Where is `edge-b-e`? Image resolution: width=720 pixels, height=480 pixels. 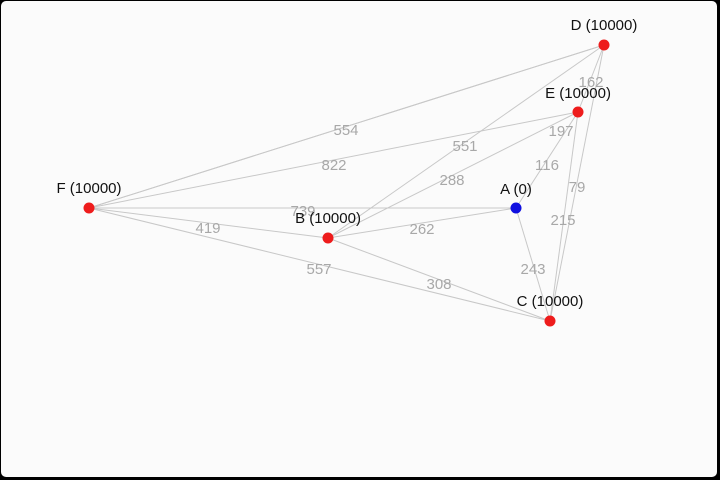 edge-b-e is located at coordinates (453, 175).